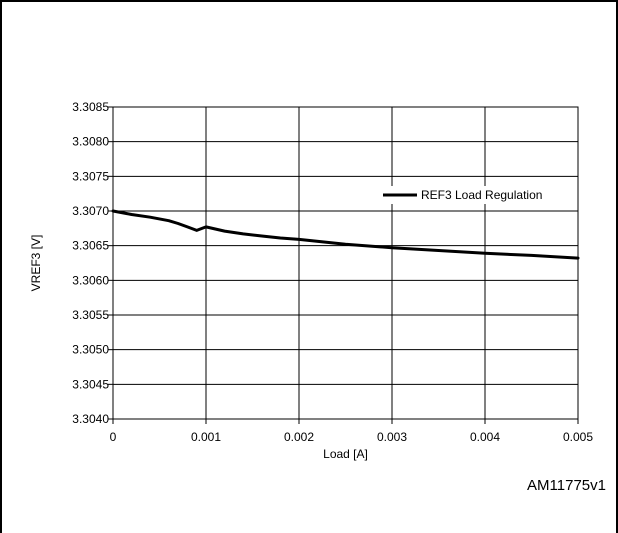  Describe the element at coordinates (90, 176) in the screenshot. I see `y-tick-label: 3.3075` at that location.